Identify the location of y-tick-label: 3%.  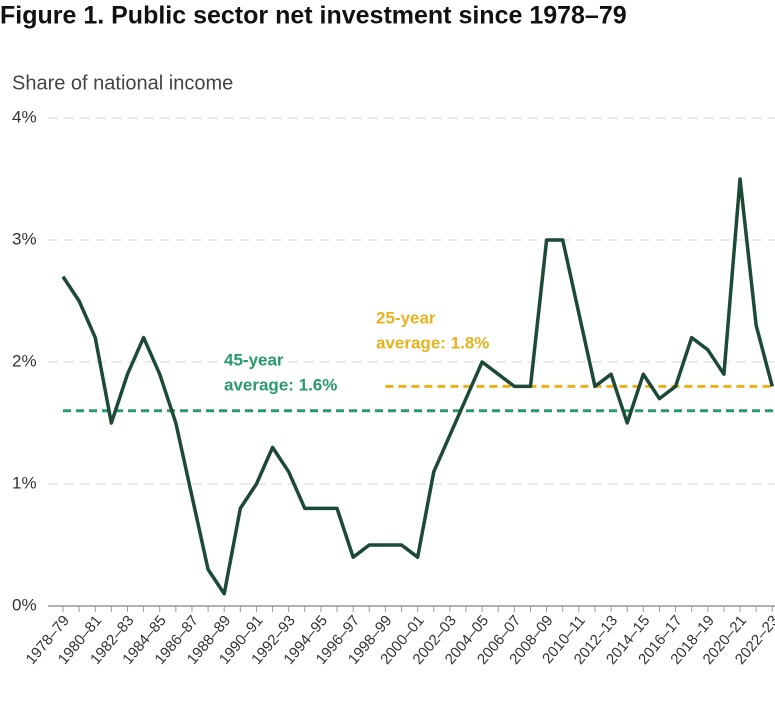
(24, 238).